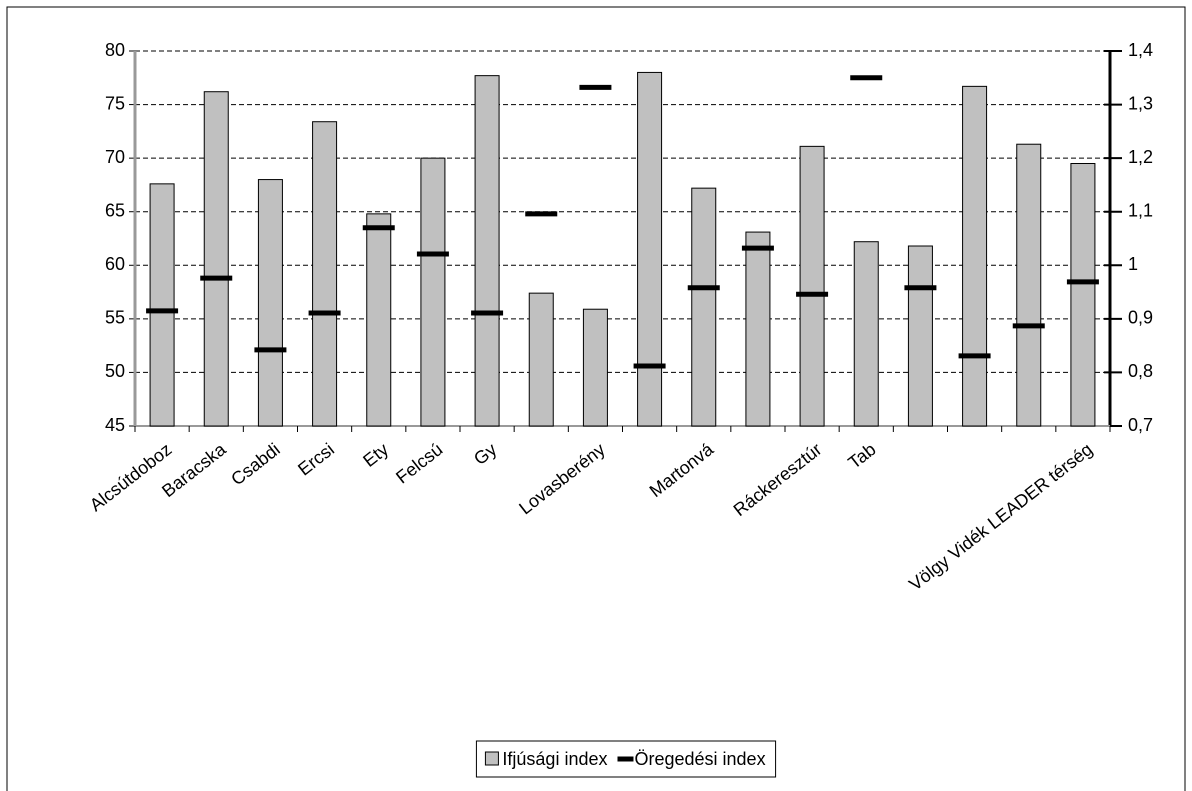 Image resolution: width=1192 pixels, height=791 pixels. What do you see at coordinates (1140, 103) in the screenshot?
I see `y2-tick-label: 1,3` at bounding box center [1140, 103].